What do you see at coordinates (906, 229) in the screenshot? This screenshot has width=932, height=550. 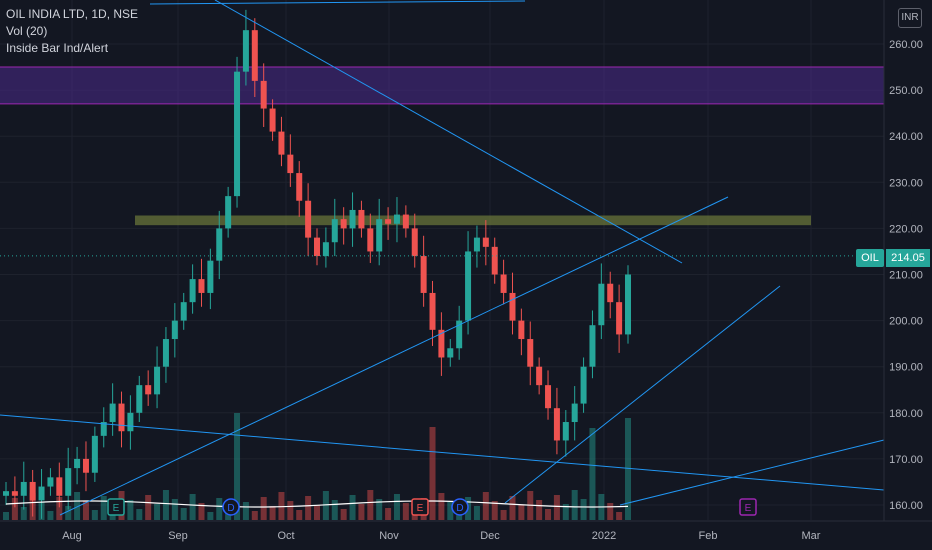 I see `y-tick-label: 220.00` at bounding box center [906, 229].